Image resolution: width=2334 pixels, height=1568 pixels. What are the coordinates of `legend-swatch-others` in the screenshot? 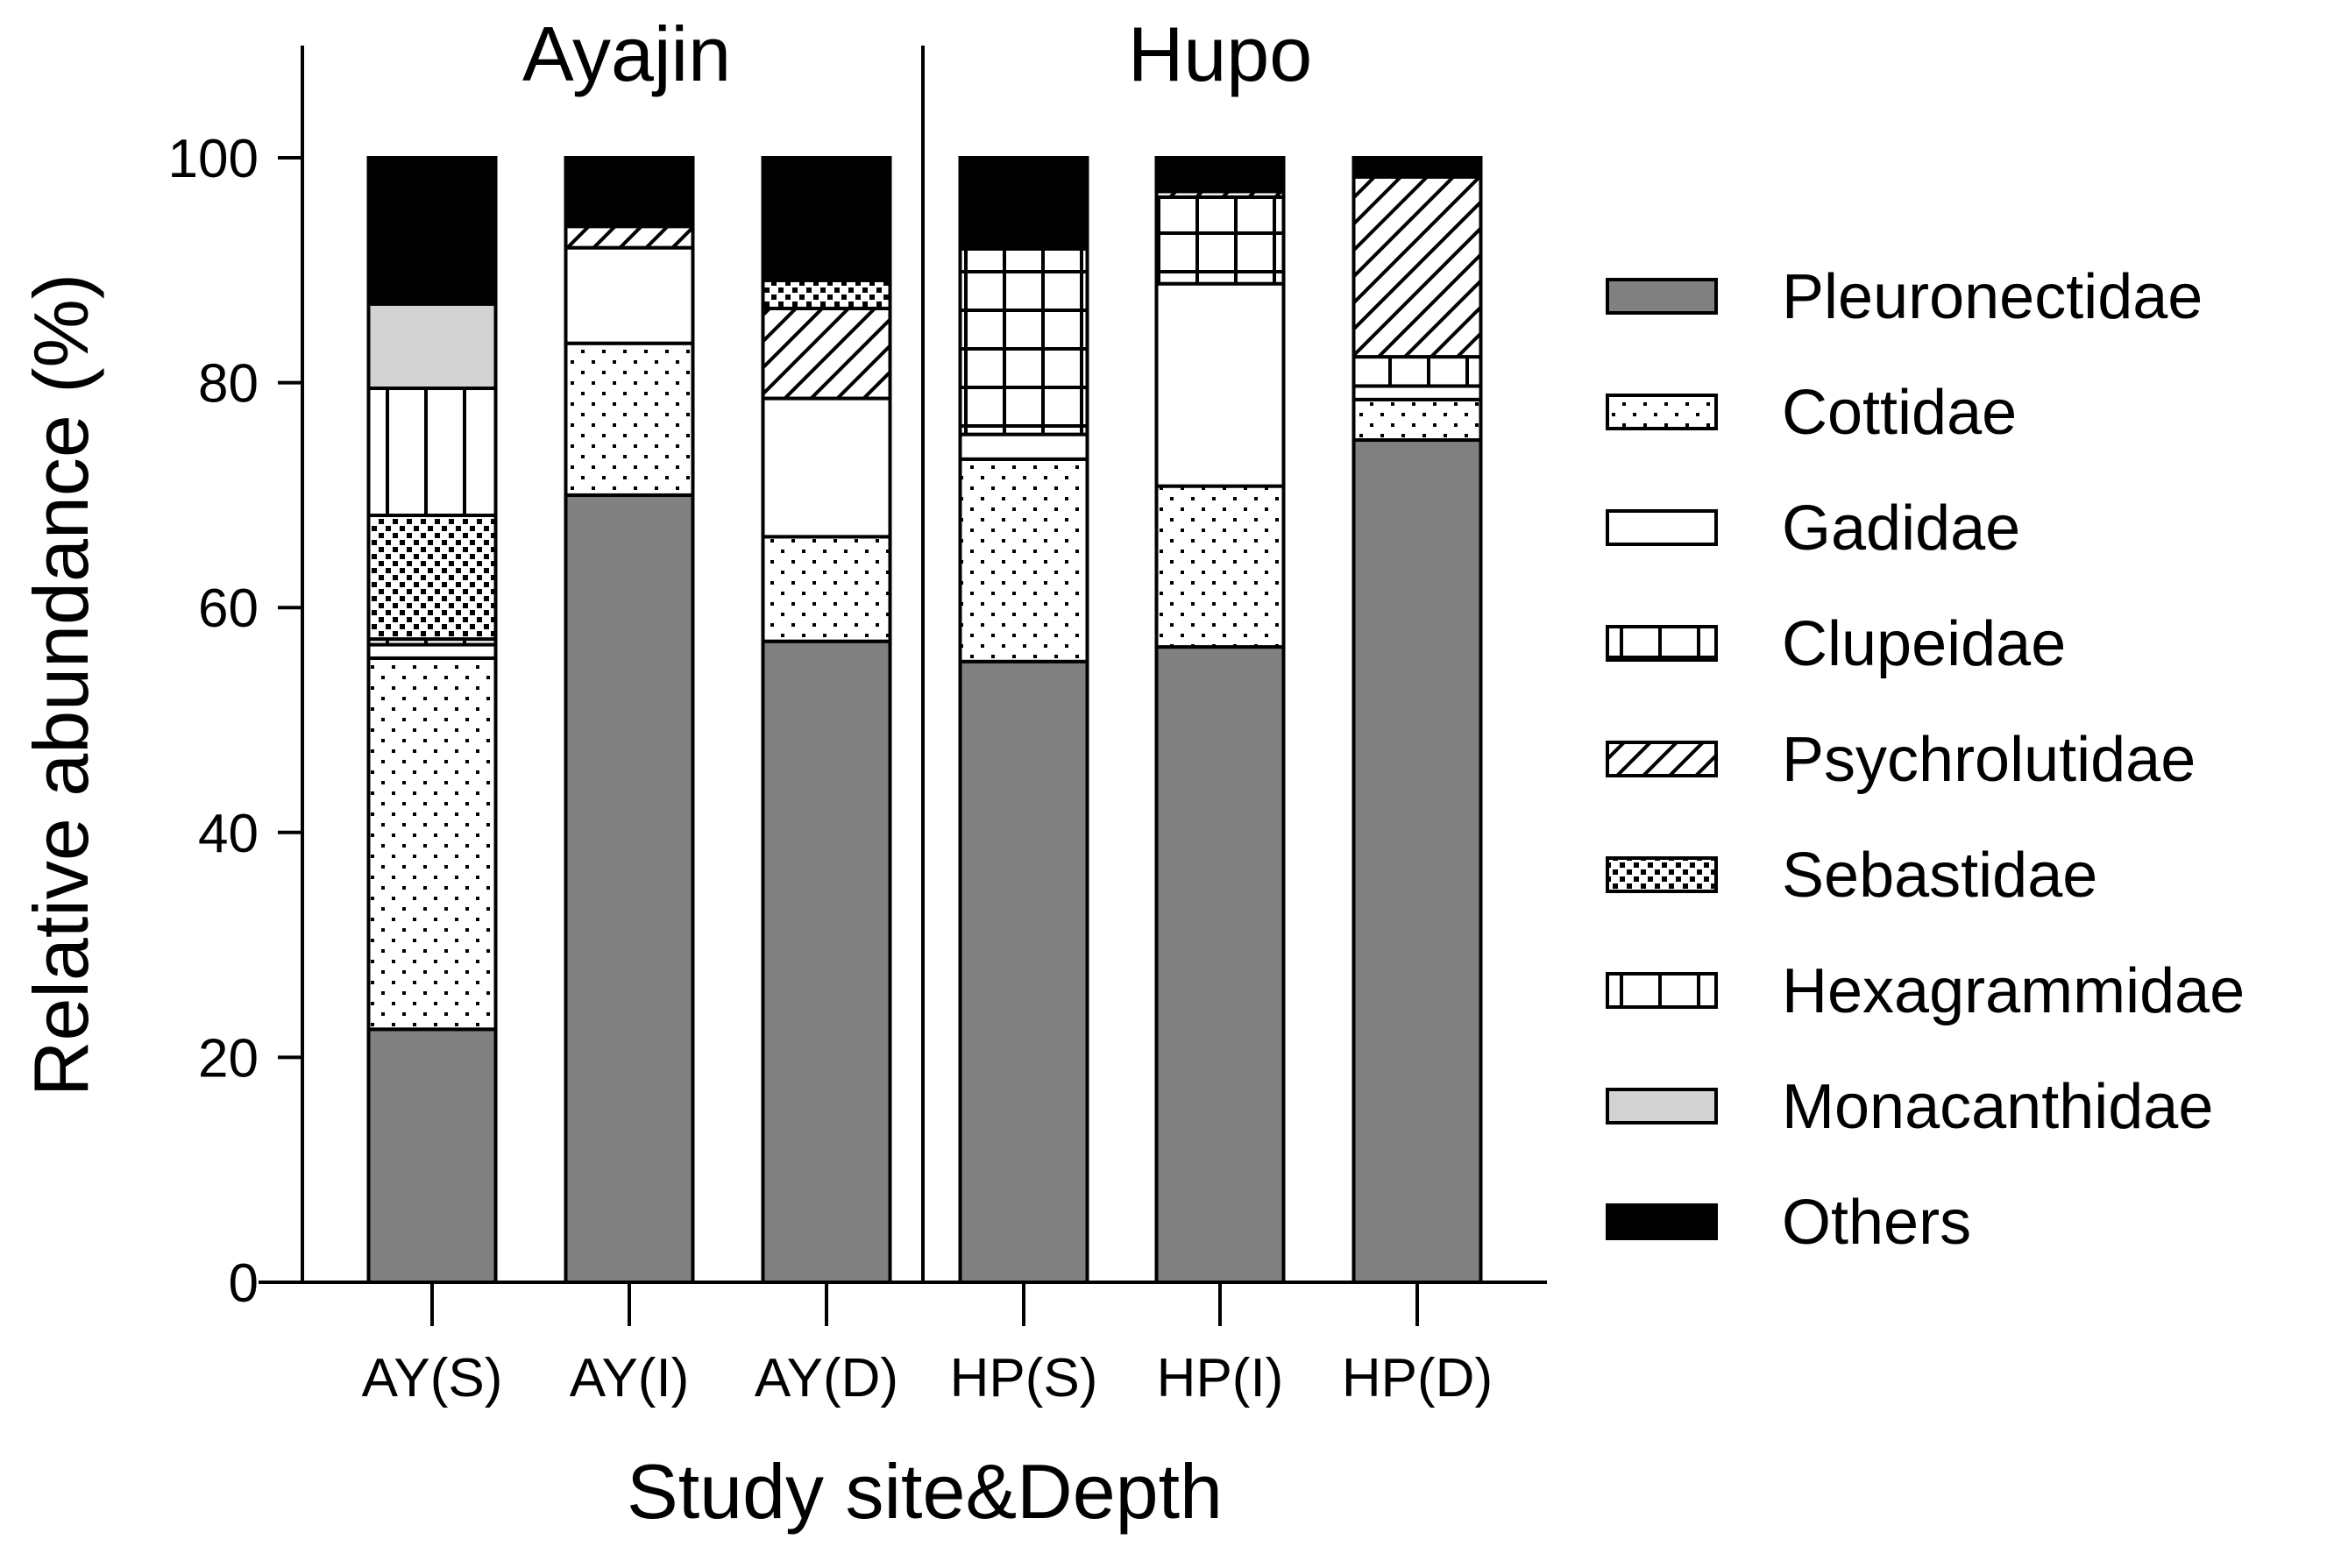 It's located at (1662, 1221).